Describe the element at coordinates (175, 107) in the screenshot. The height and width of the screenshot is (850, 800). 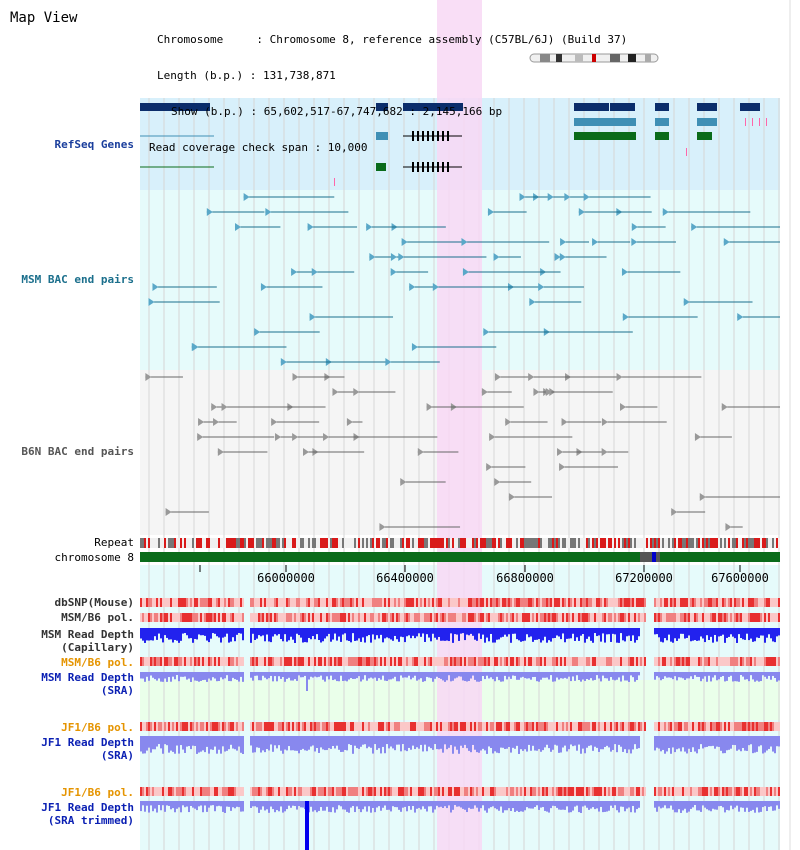
I see `gene-block` at that location.